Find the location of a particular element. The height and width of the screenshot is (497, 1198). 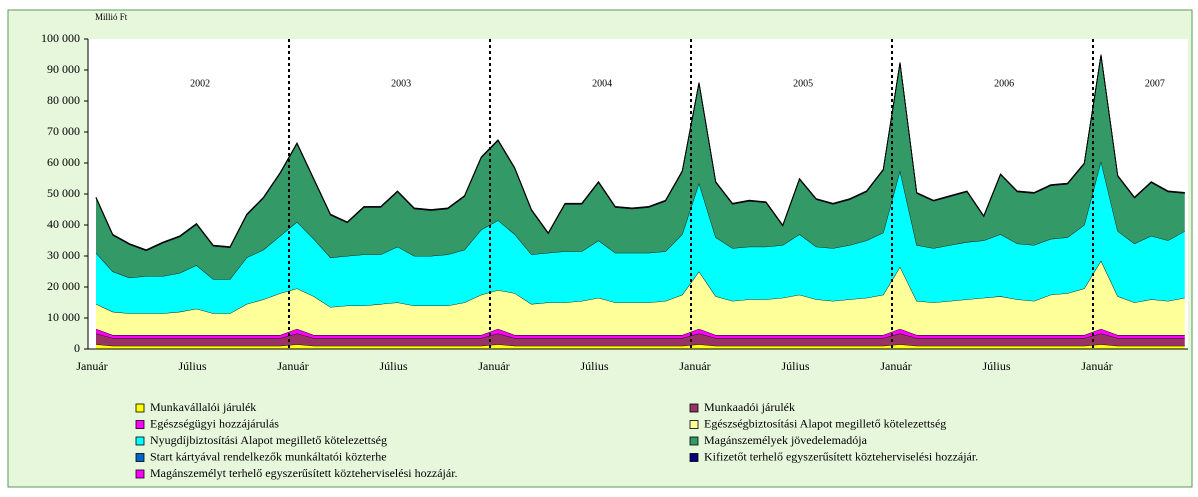

legend-label: Munkavállalói járulék is located at coordinates (203, 407).